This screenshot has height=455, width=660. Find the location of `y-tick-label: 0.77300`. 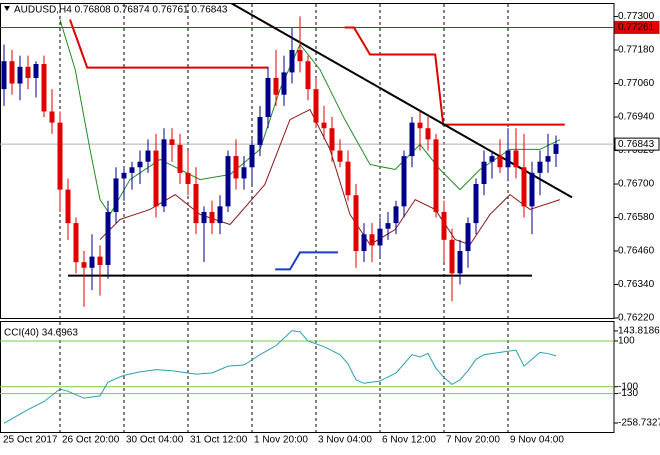

y-tick-label: 0.77300 is located at coordinates (636, 16).